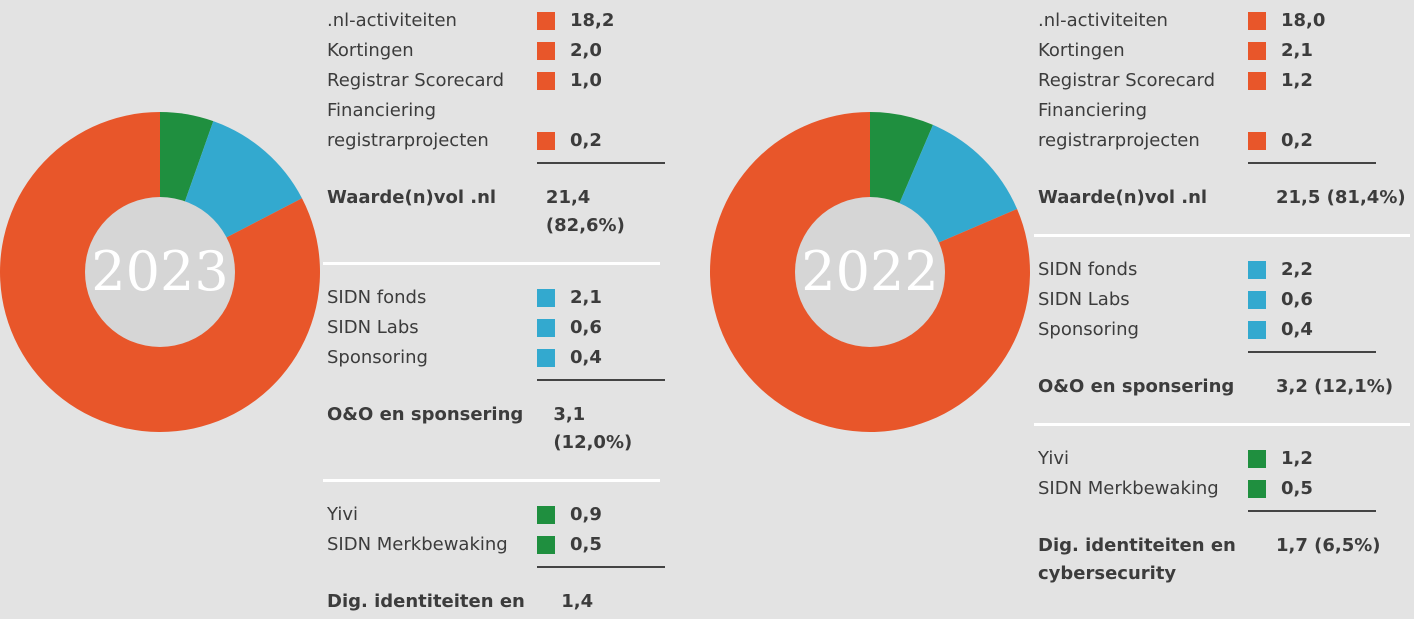 Image resolution: width=1414 pixels, height=619 pixels. What do you see at coordinates (1226, 270) in the screenshot?
I see `item-row: SIDN fonds 2,2` at bounding box center [1226, 270].